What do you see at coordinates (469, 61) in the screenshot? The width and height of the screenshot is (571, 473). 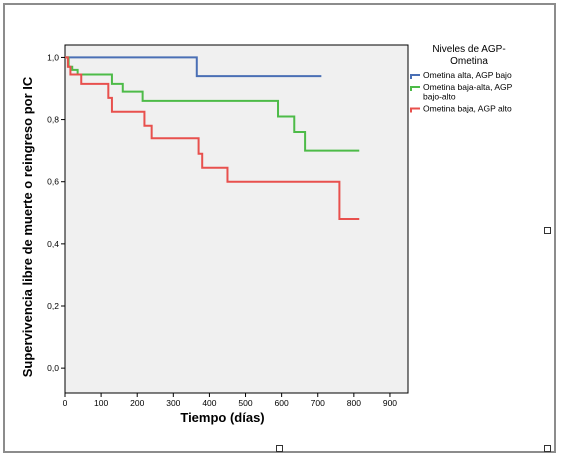 I see `legend-title: Ometina` at bounding box center [469, 61].